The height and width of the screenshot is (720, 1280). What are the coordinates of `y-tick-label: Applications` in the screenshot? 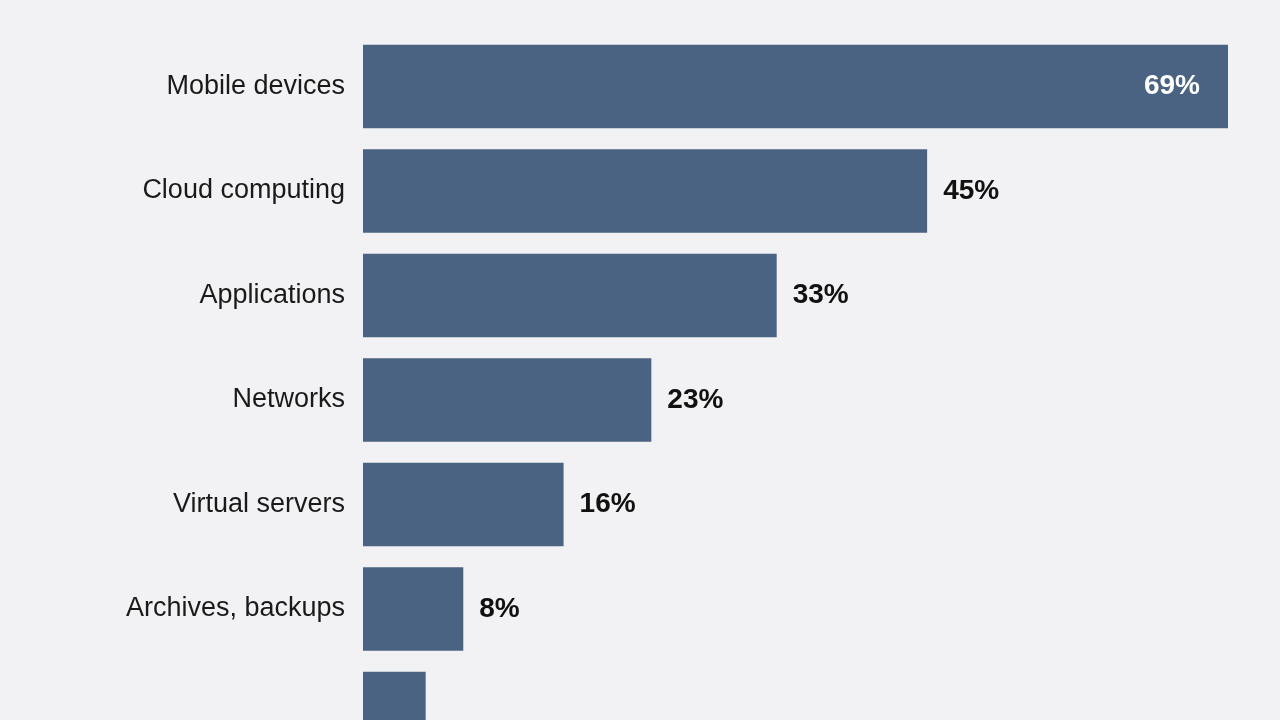 It's located at (272, 293).